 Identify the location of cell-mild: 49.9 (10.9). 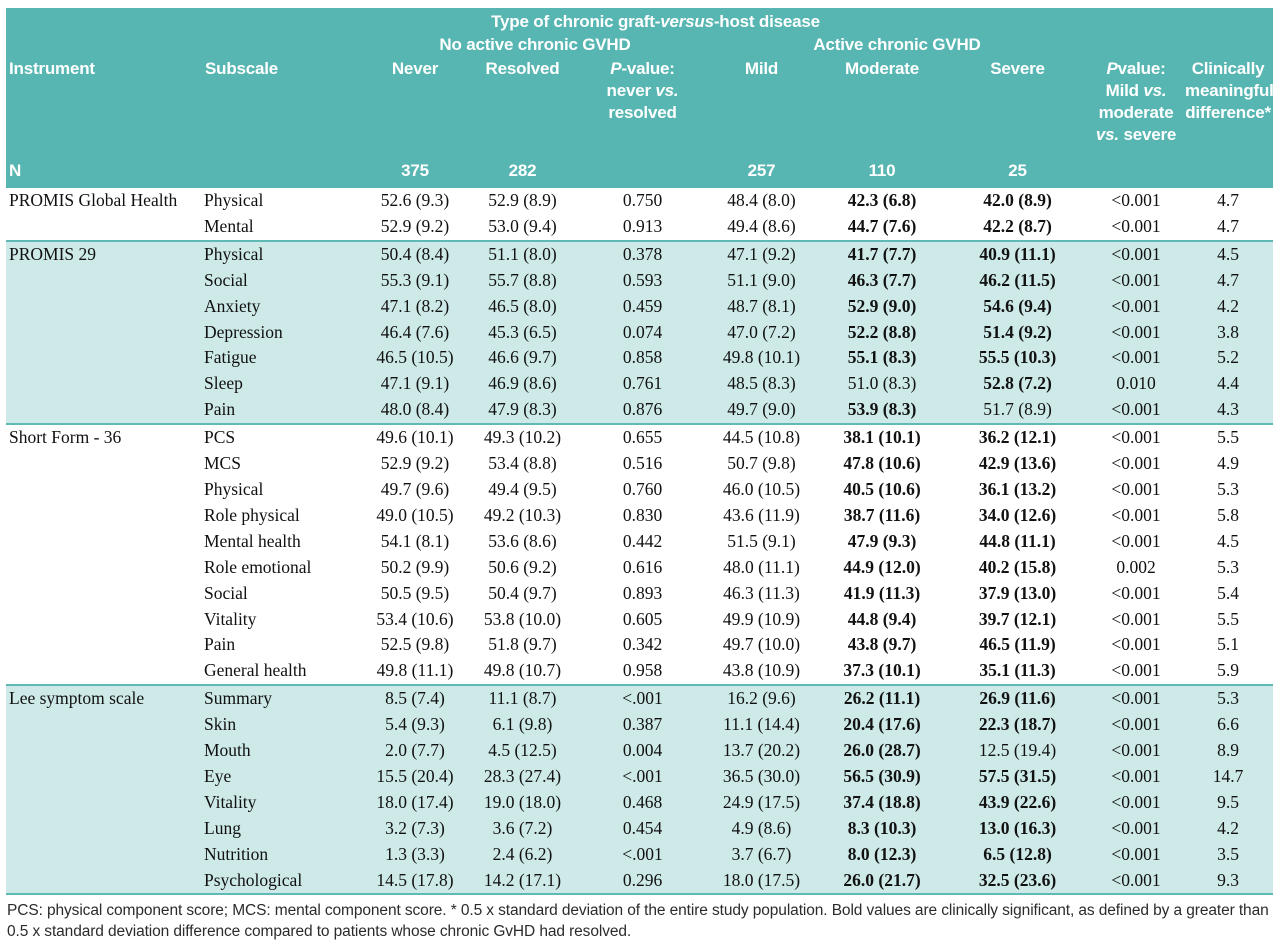
(761, 618).